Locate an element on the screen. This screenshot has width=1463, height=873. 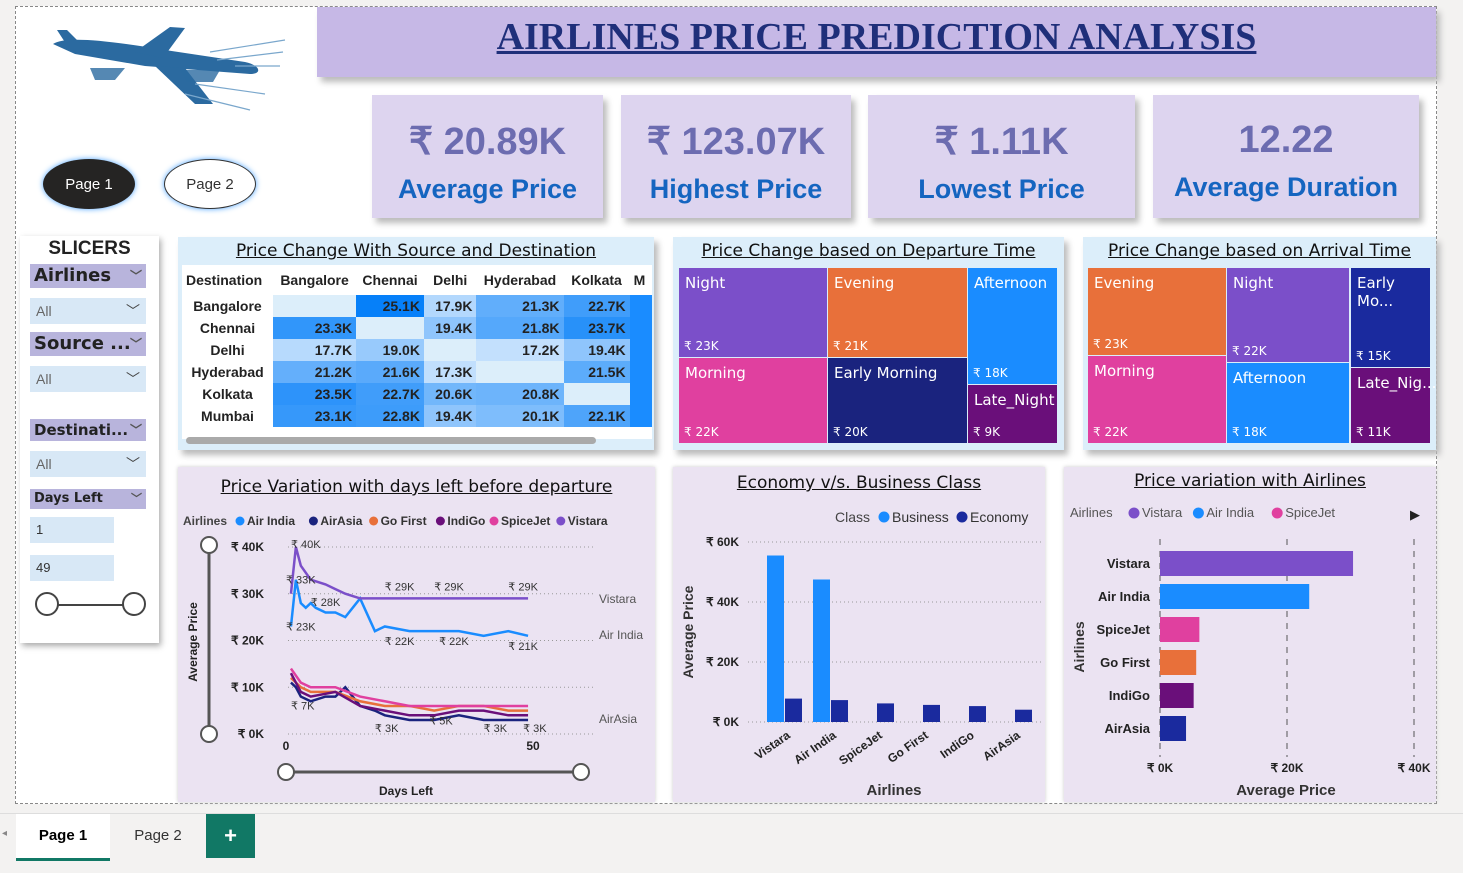
page-tab-bar: ◂ Page 1 Page 2 + is located at coordinates (731, 837).